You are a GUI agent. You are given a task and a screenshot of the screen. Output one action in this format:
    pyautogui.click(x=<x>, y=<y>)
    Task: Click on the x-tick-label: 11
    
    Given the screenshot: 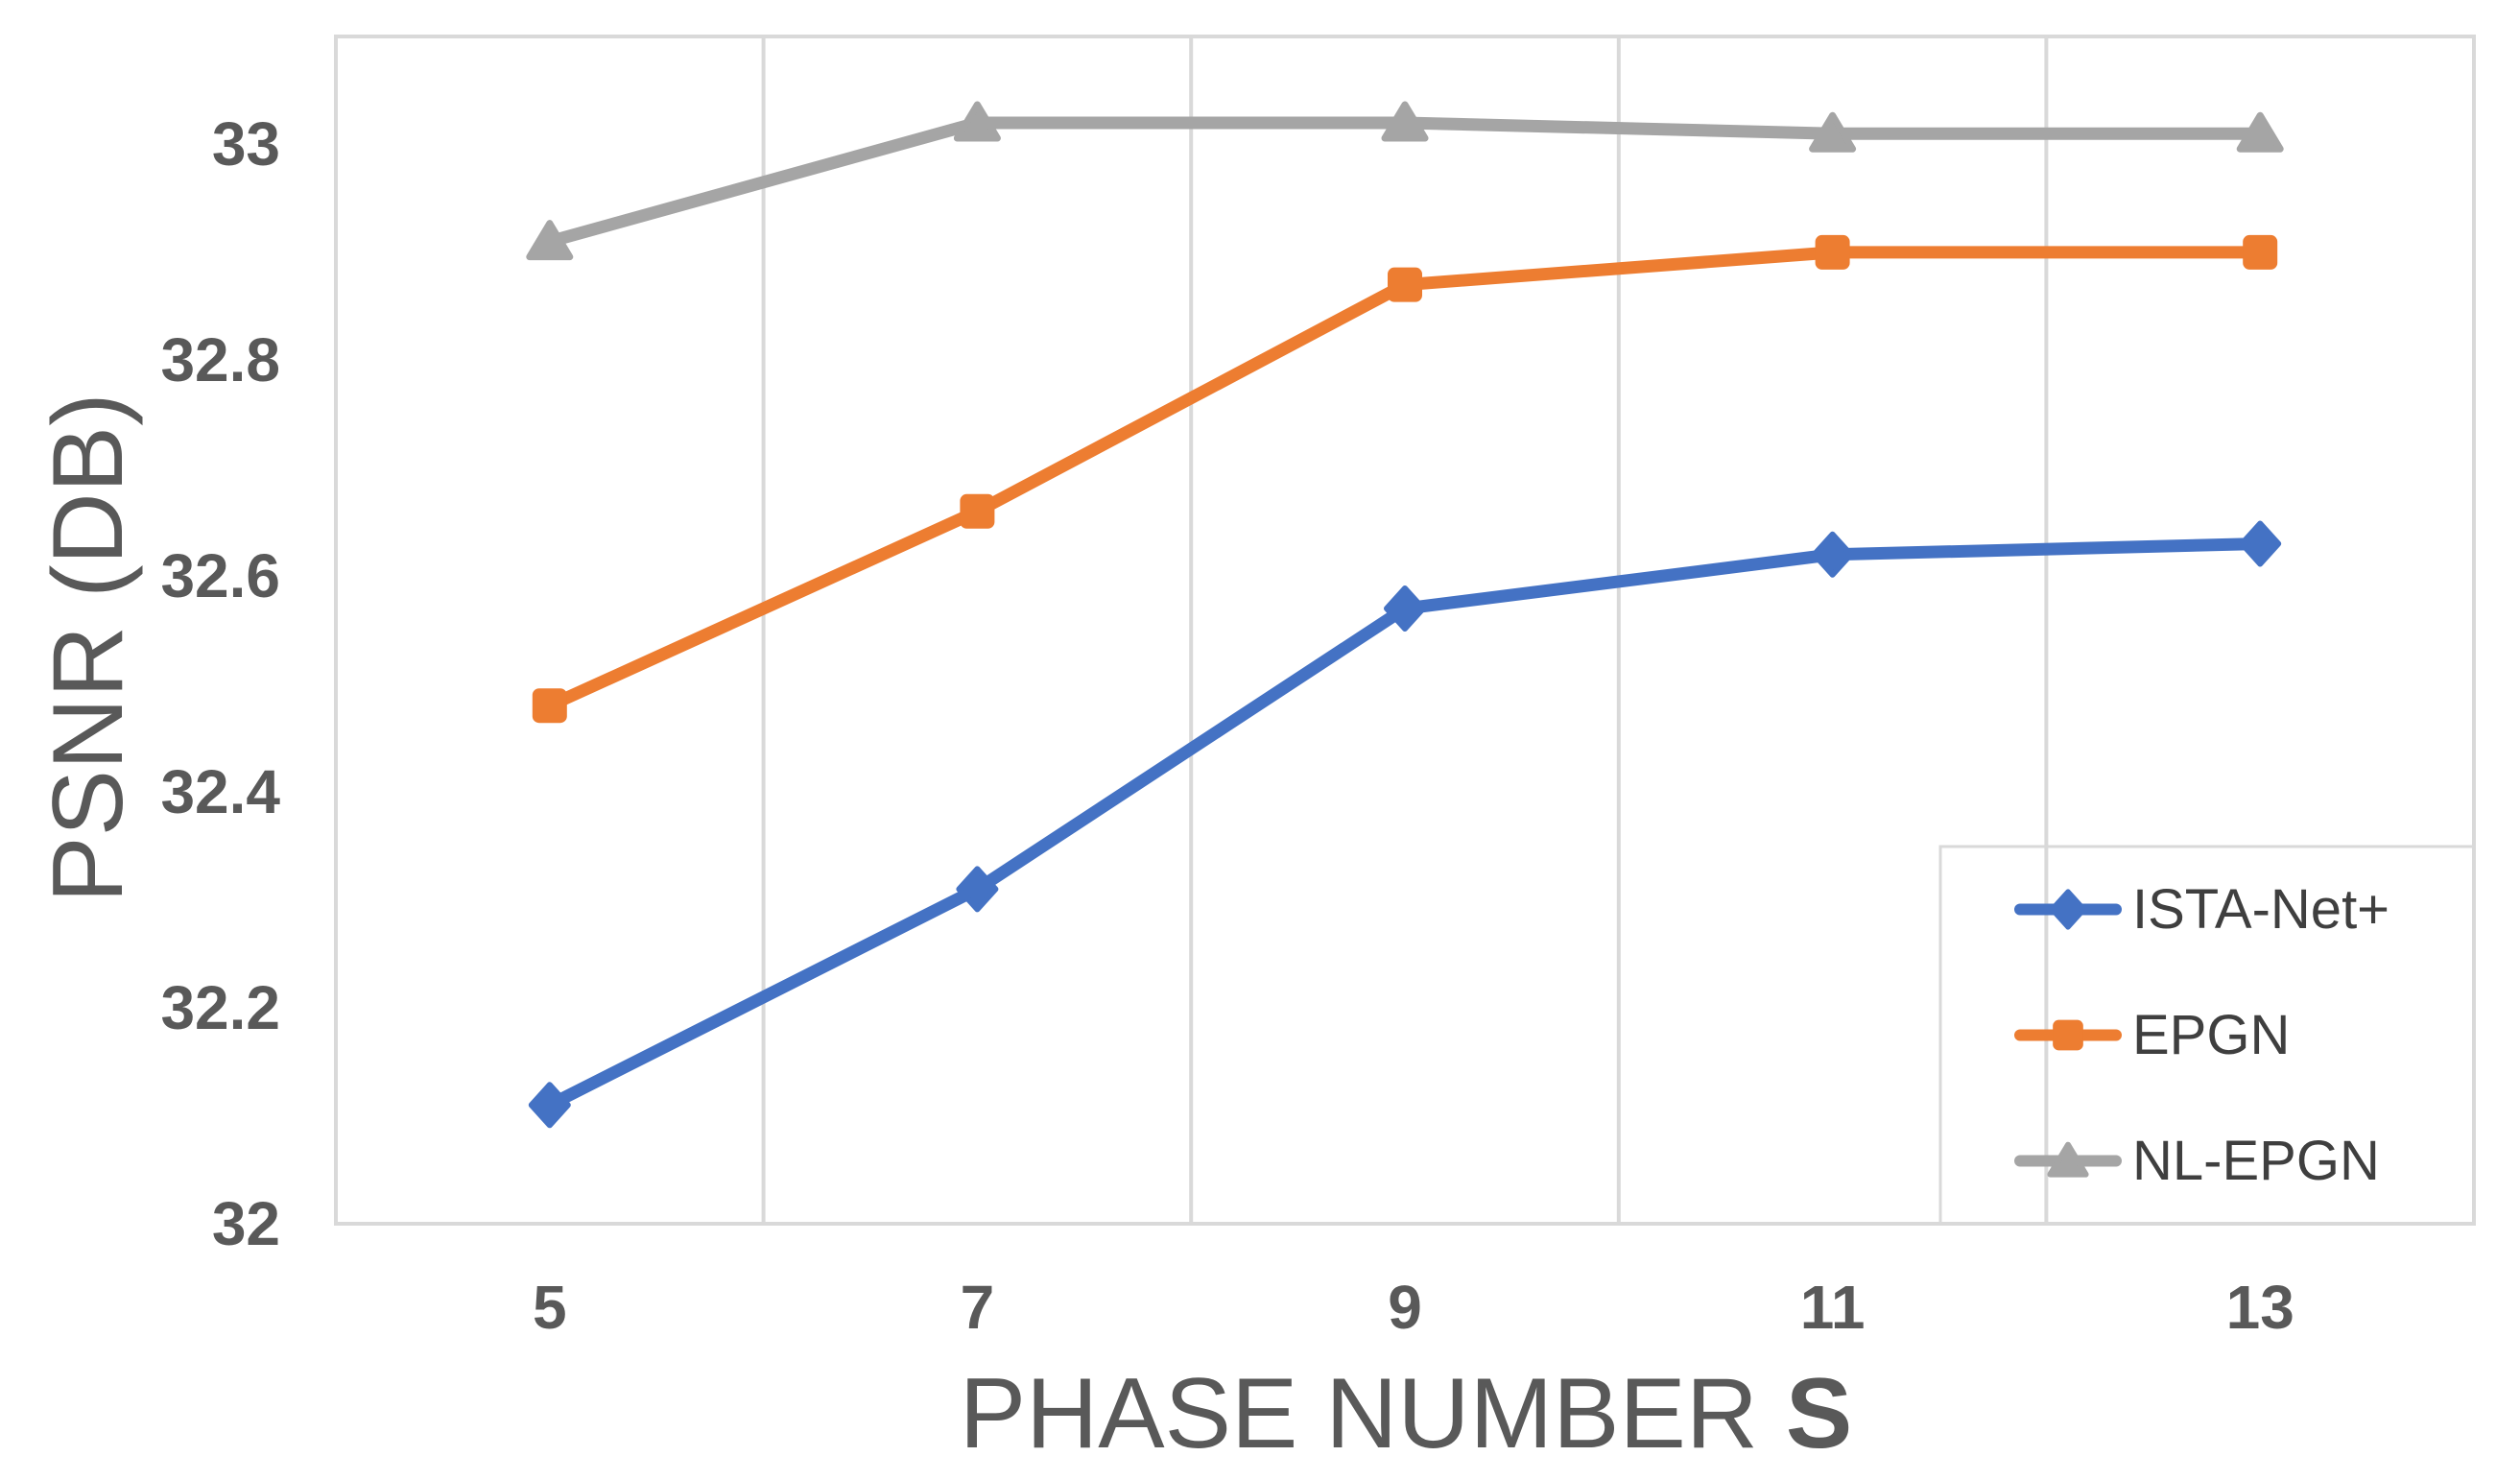 What is the action you would take?
    pyautogui.click(x=1833, y=1307)
    